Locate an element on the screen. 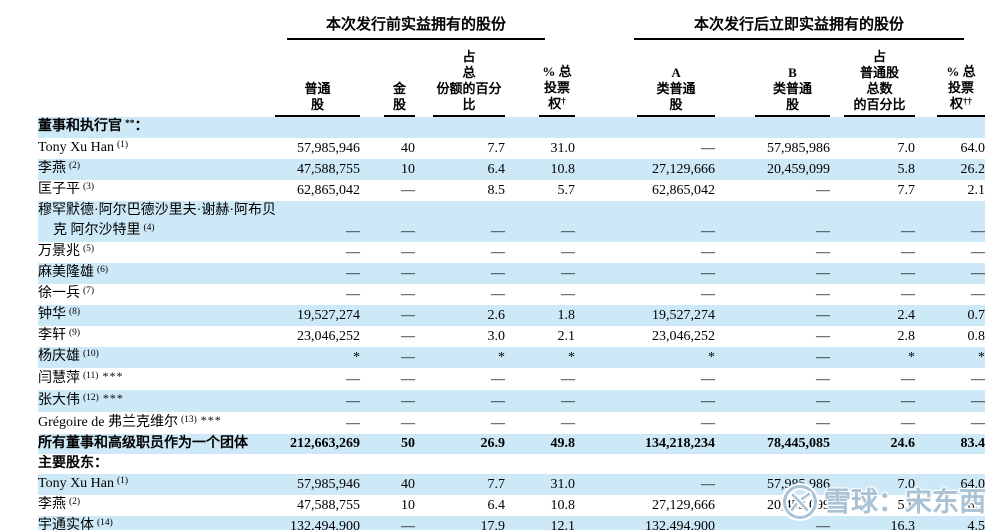  cell-value: 2.1 is located at coordinates (976, 190).